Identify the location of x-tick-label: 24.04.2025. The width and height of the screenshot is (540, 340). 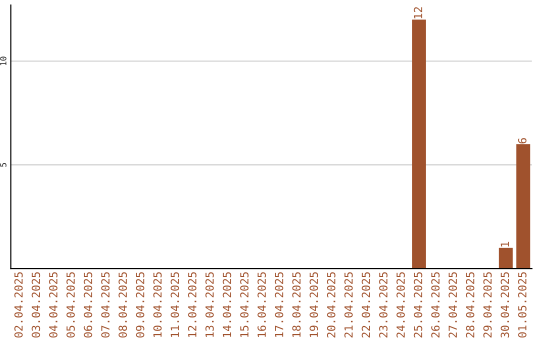
(400, 305).